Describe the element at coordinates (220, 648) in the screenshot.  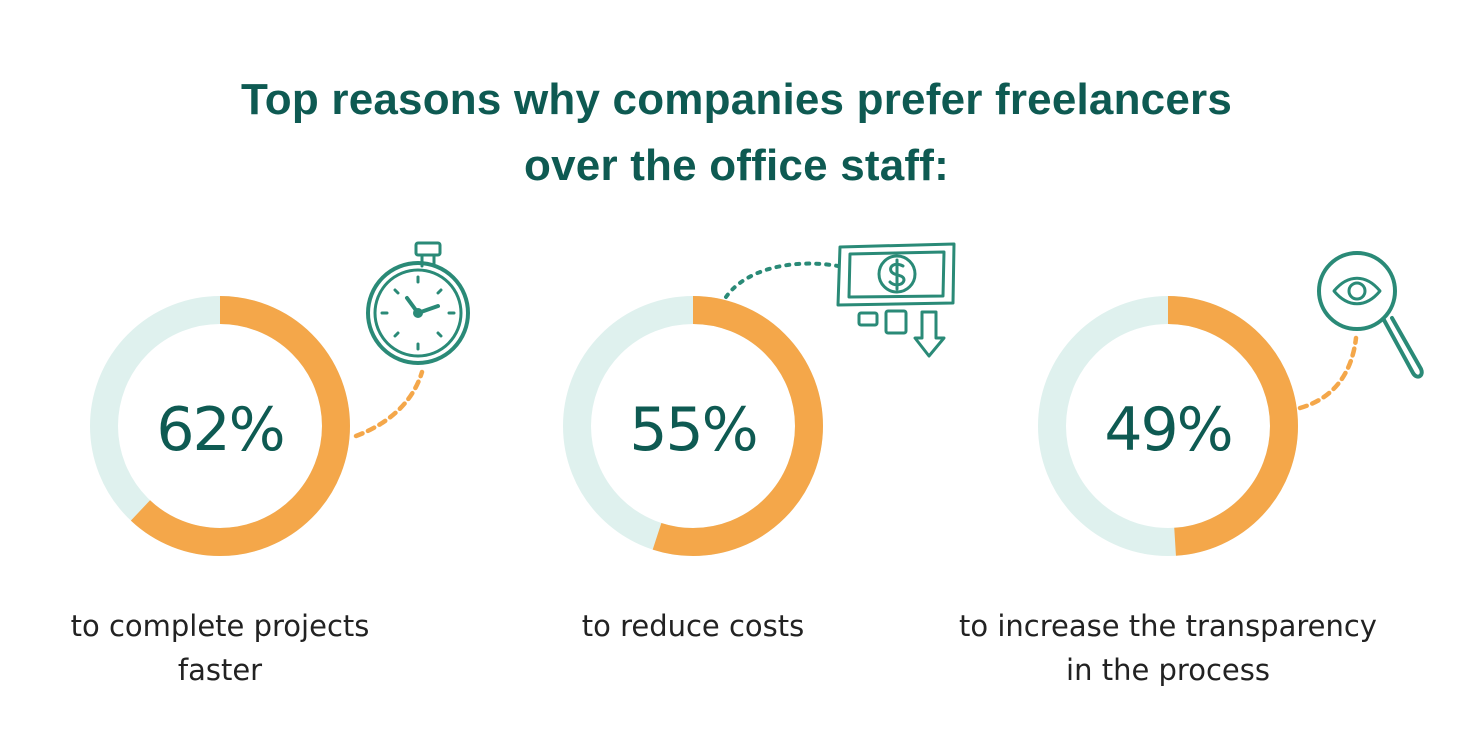
I see `caption-1: to complete projects faster` at that location.